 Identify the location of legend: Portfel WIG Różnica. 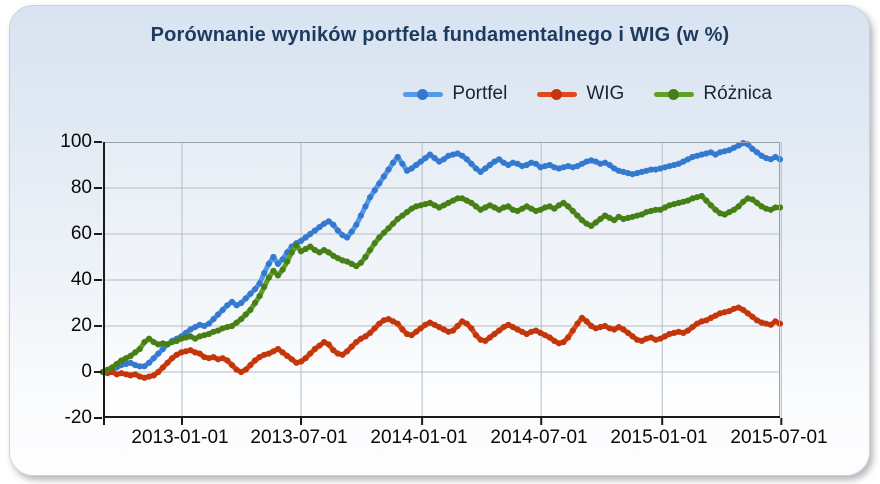
(587, 94).